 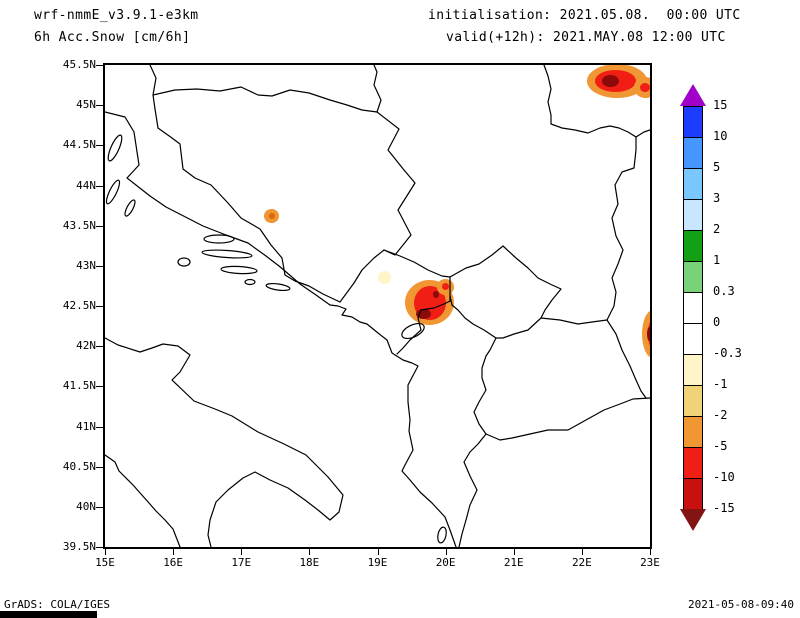 I want to click on serbia-bulgaria-border, so click(x=621, y=228).